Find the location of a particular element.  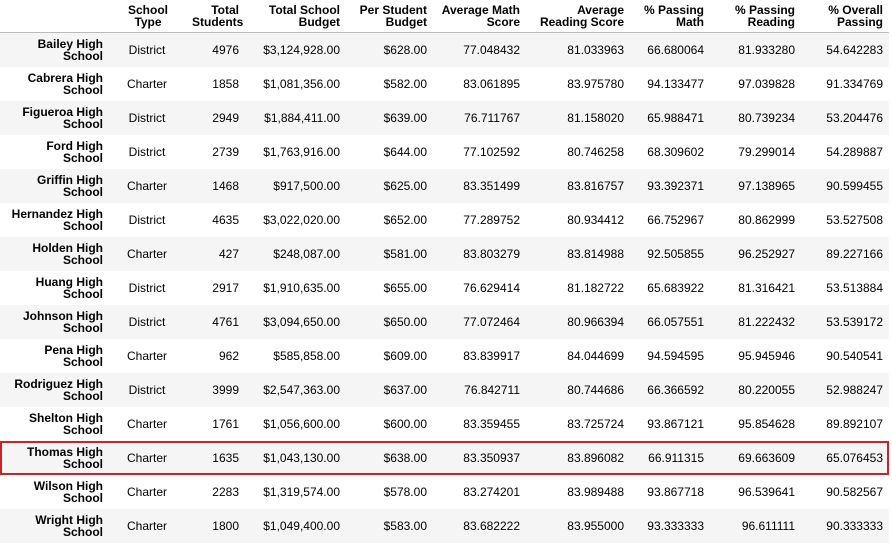

table-cell: 83.274201 is located at coordinates (479, 492).